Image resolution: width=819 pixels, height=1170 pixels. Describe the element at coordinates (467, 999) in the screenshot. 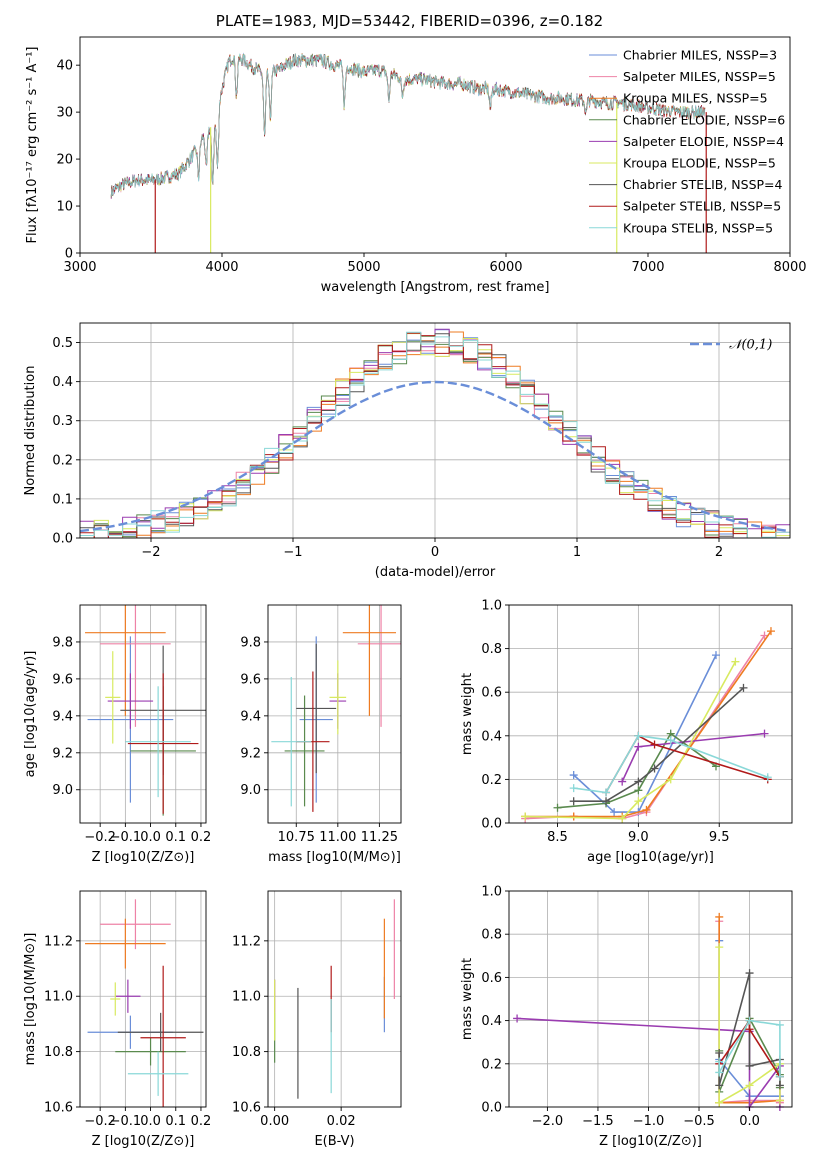

I see `y-axis-label: mass weight` at that location.